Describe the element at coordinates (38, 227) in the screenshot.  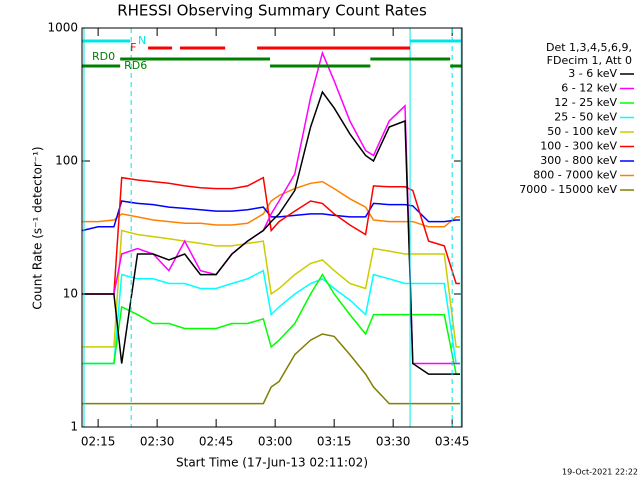
I see `y-axis-label: Count Rate (s⁻¹ detector⁻¹)` at that location.